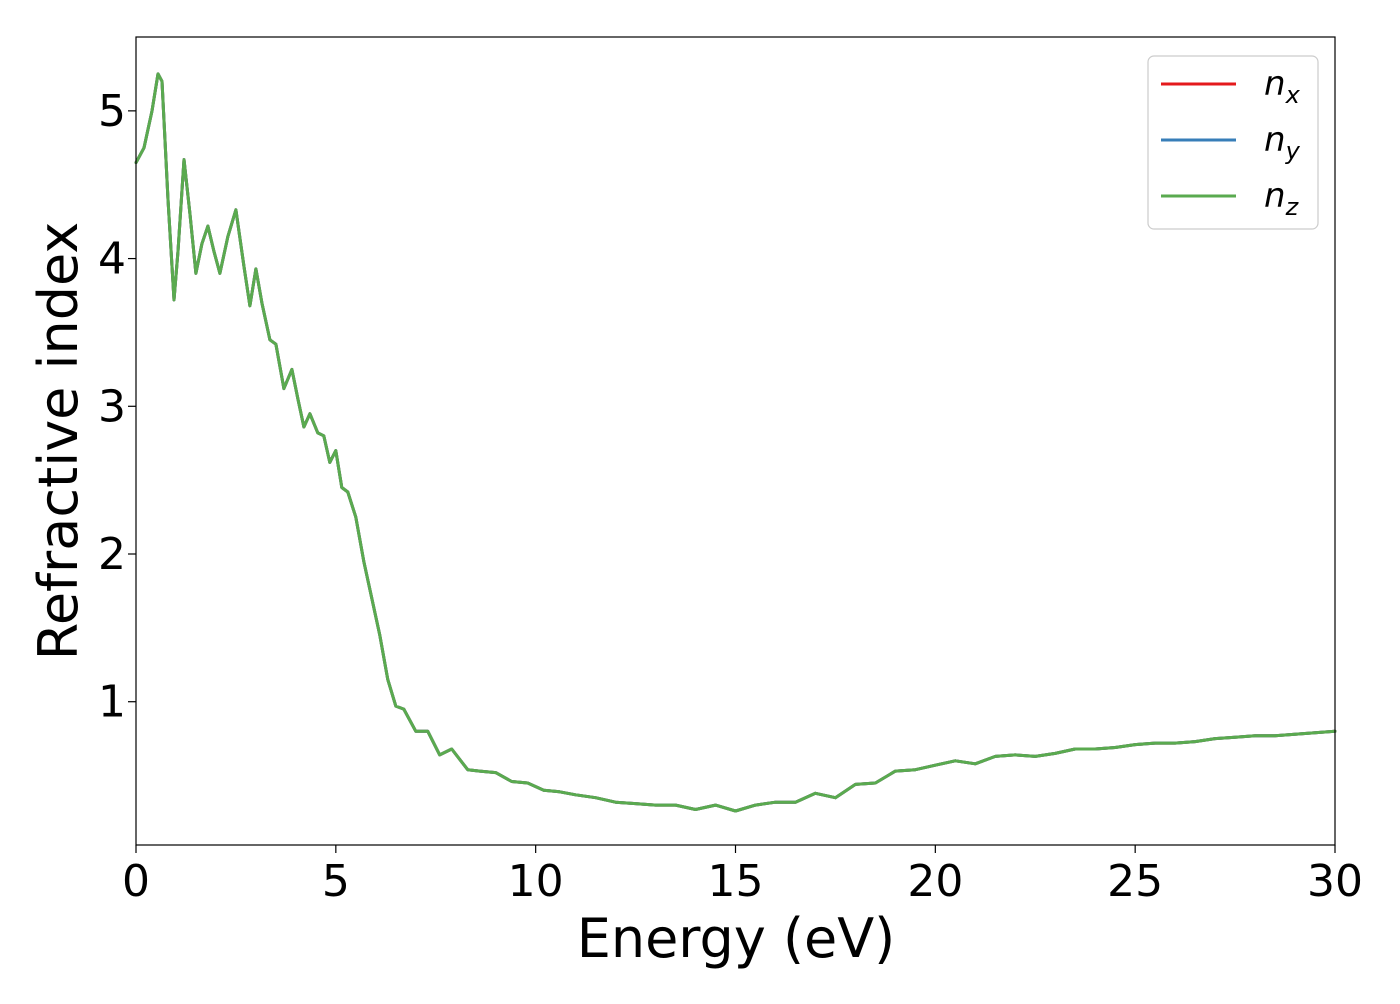  I want to click on y-tick-label: 5, so click(112, 111).